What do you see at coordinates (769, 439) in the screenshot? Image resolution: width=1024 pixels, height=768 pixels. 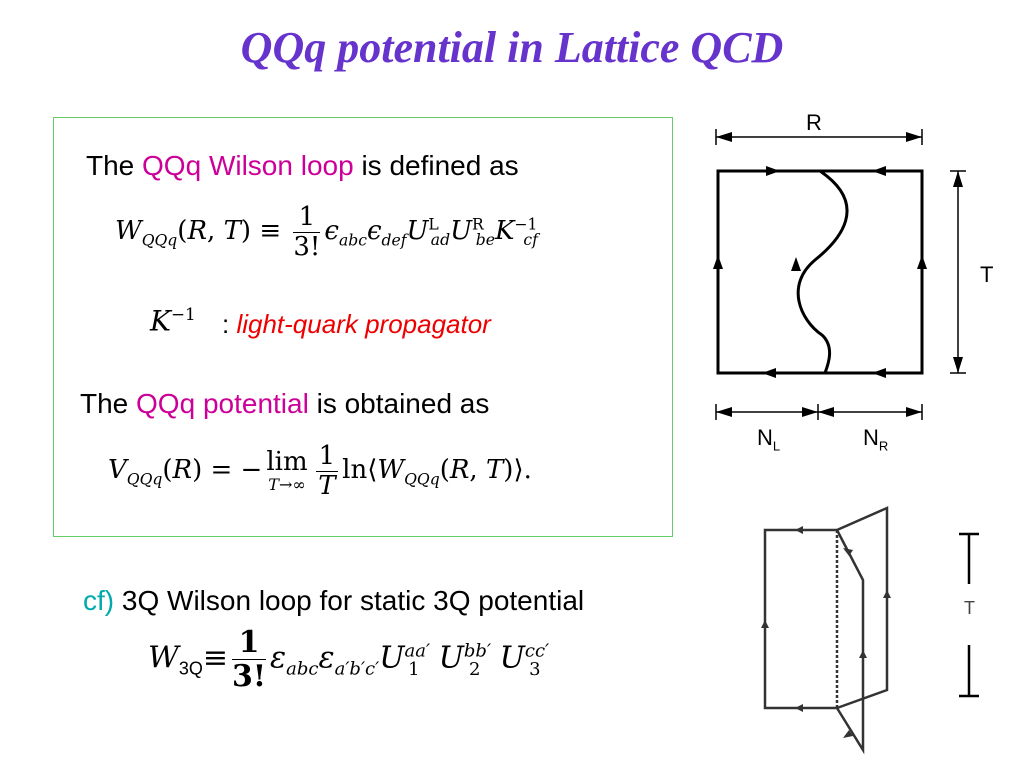 I see `label-nl: NL` at bounding box center [769, 439].